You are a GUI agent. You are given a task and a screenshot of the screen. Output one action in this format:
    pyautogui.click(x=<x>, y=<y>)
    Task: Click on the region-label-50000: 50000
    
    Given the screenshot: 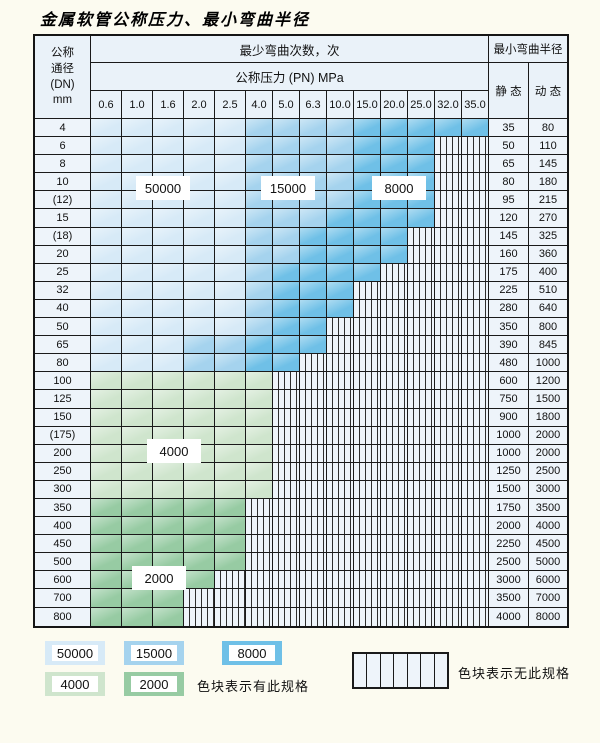 What is the action you would take?
    pyautogui.click(x=163, y=188)
    